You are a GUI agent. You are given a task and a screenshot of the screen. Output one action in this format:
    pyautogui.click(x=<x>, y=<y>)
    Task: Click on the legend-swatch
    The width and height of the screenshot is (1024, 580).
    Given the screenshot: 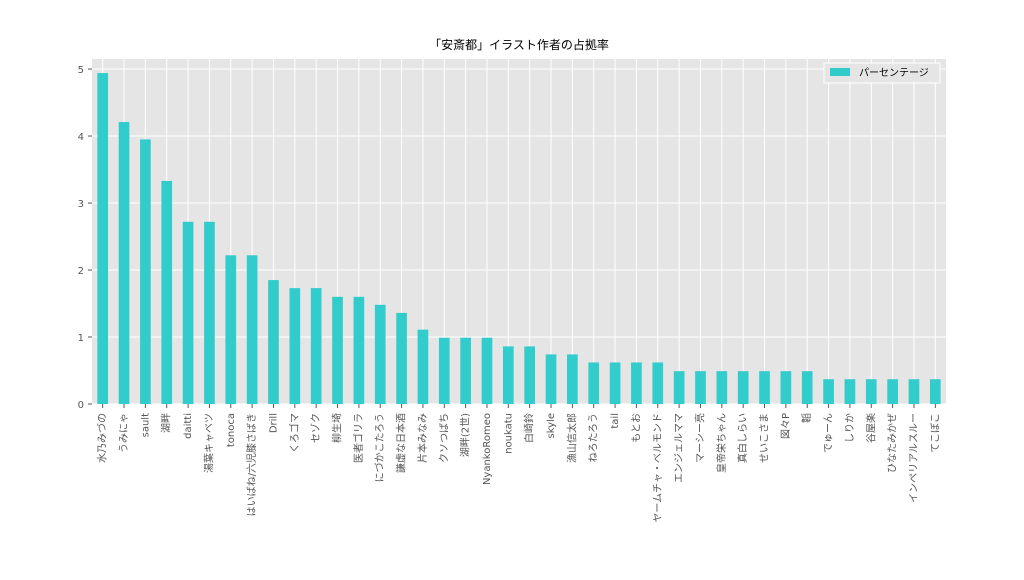 What is the action you would take?
    pyautogui.click(x=840, y=72)
    